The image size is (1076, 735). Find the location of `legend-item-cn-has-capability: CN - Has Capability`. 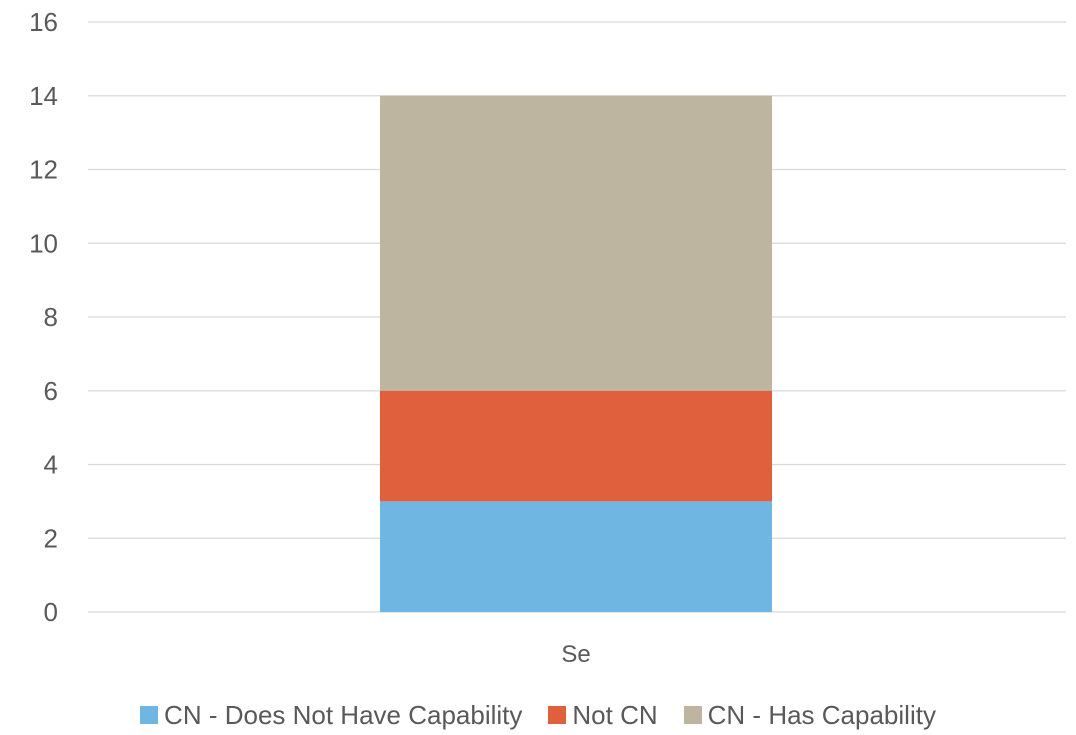

legend-item-cn-has-capability: CN - Has Capability is located at coordinates (809, 715).